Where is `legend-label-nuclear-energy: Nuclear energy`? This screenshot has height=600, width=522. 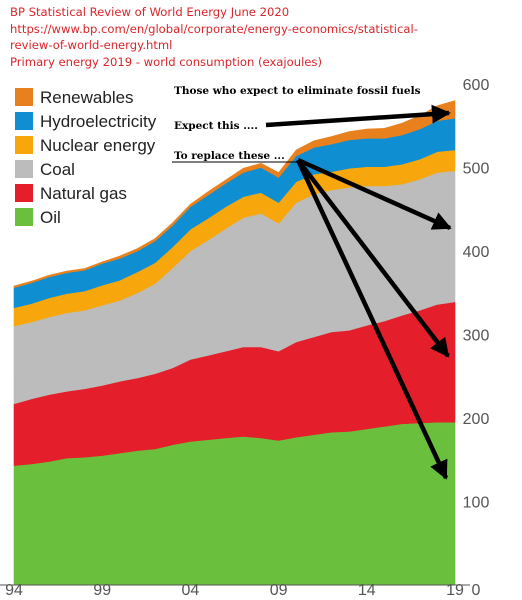 legend-label-nuclear-energy: Nuclear energy is located at coordinates (98, 145).